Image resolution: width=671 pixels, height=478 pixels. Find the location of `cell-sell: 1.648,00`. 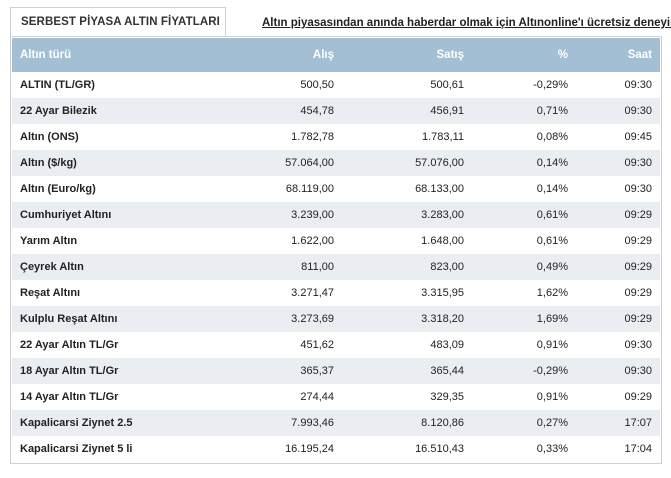

cell-sell: 1.648,00 is located at coordinates (442, 241).